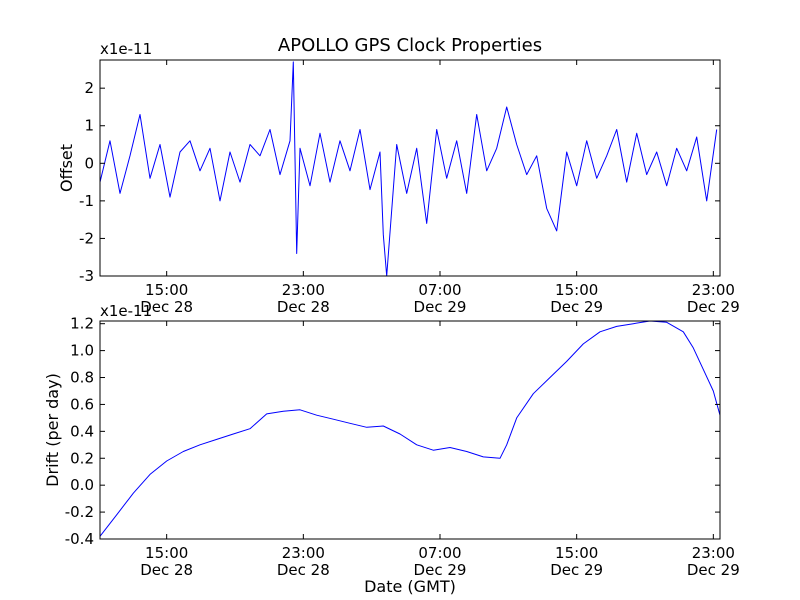  What do you see at coordinates (89, 126) in the screenshot?
I see `offset-ytick-label: 1` at bounding box center [89, 126].